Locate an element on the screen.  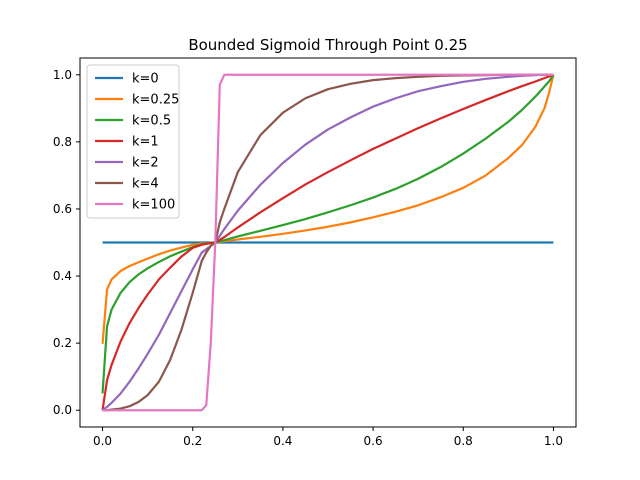
y-axis: 0.0 0.2 0.4 0.6 0.8 1.0 is located at coordinates (66, 242).